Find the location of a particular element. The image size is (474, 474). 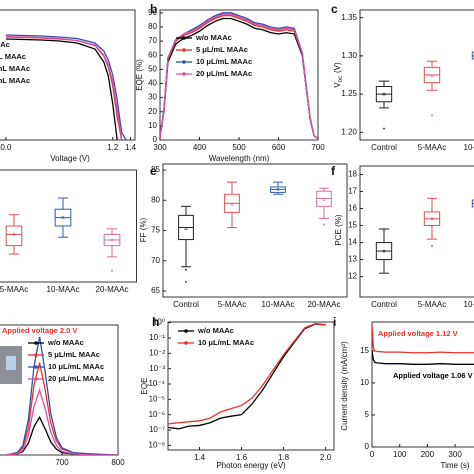

box is located at coordinates (14, 236).